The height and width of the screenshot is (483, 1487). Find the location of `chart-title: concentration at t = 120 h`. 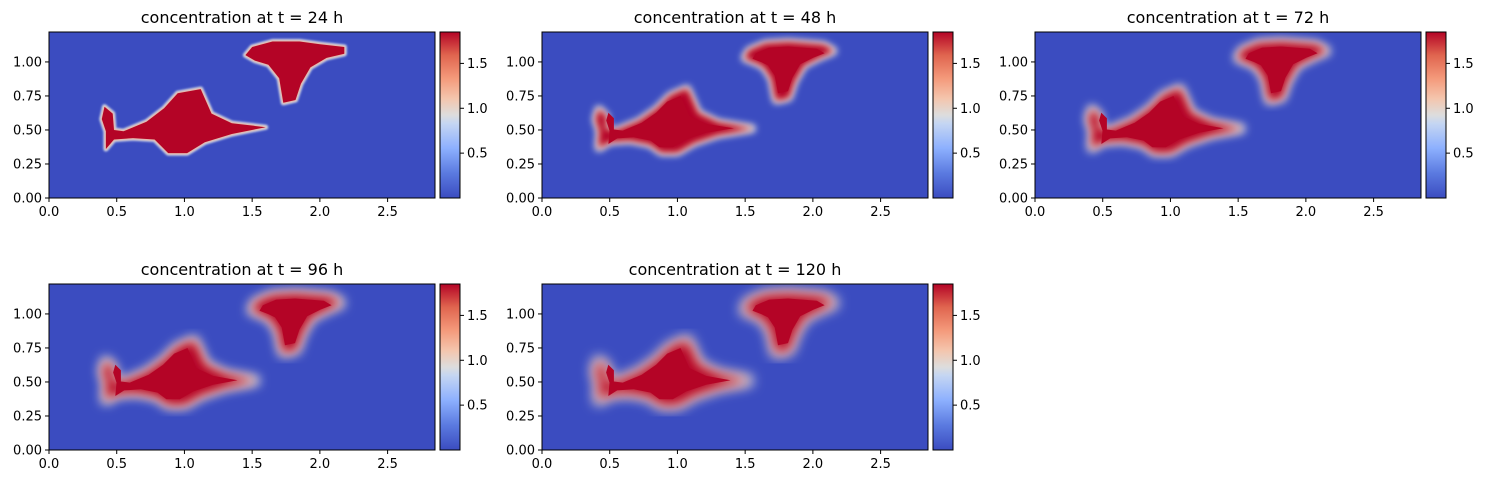

chart-title: concentration at t = 120 h is located at coordinates (735, 269).